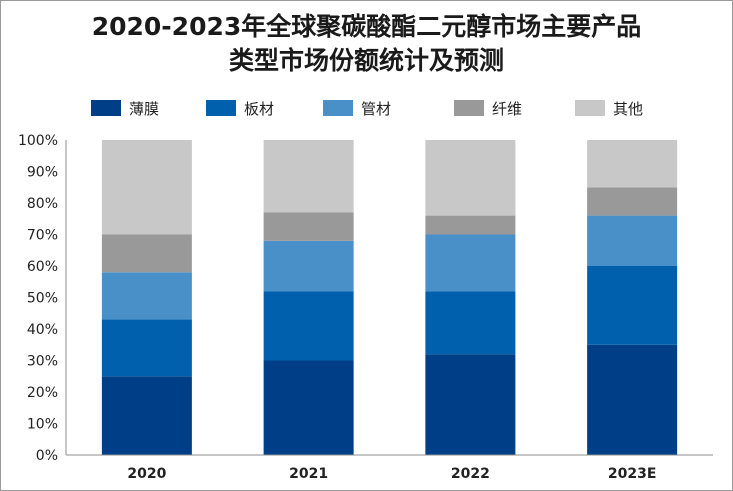  I want to click on y-tick-label: 50%, so click(42, 299).